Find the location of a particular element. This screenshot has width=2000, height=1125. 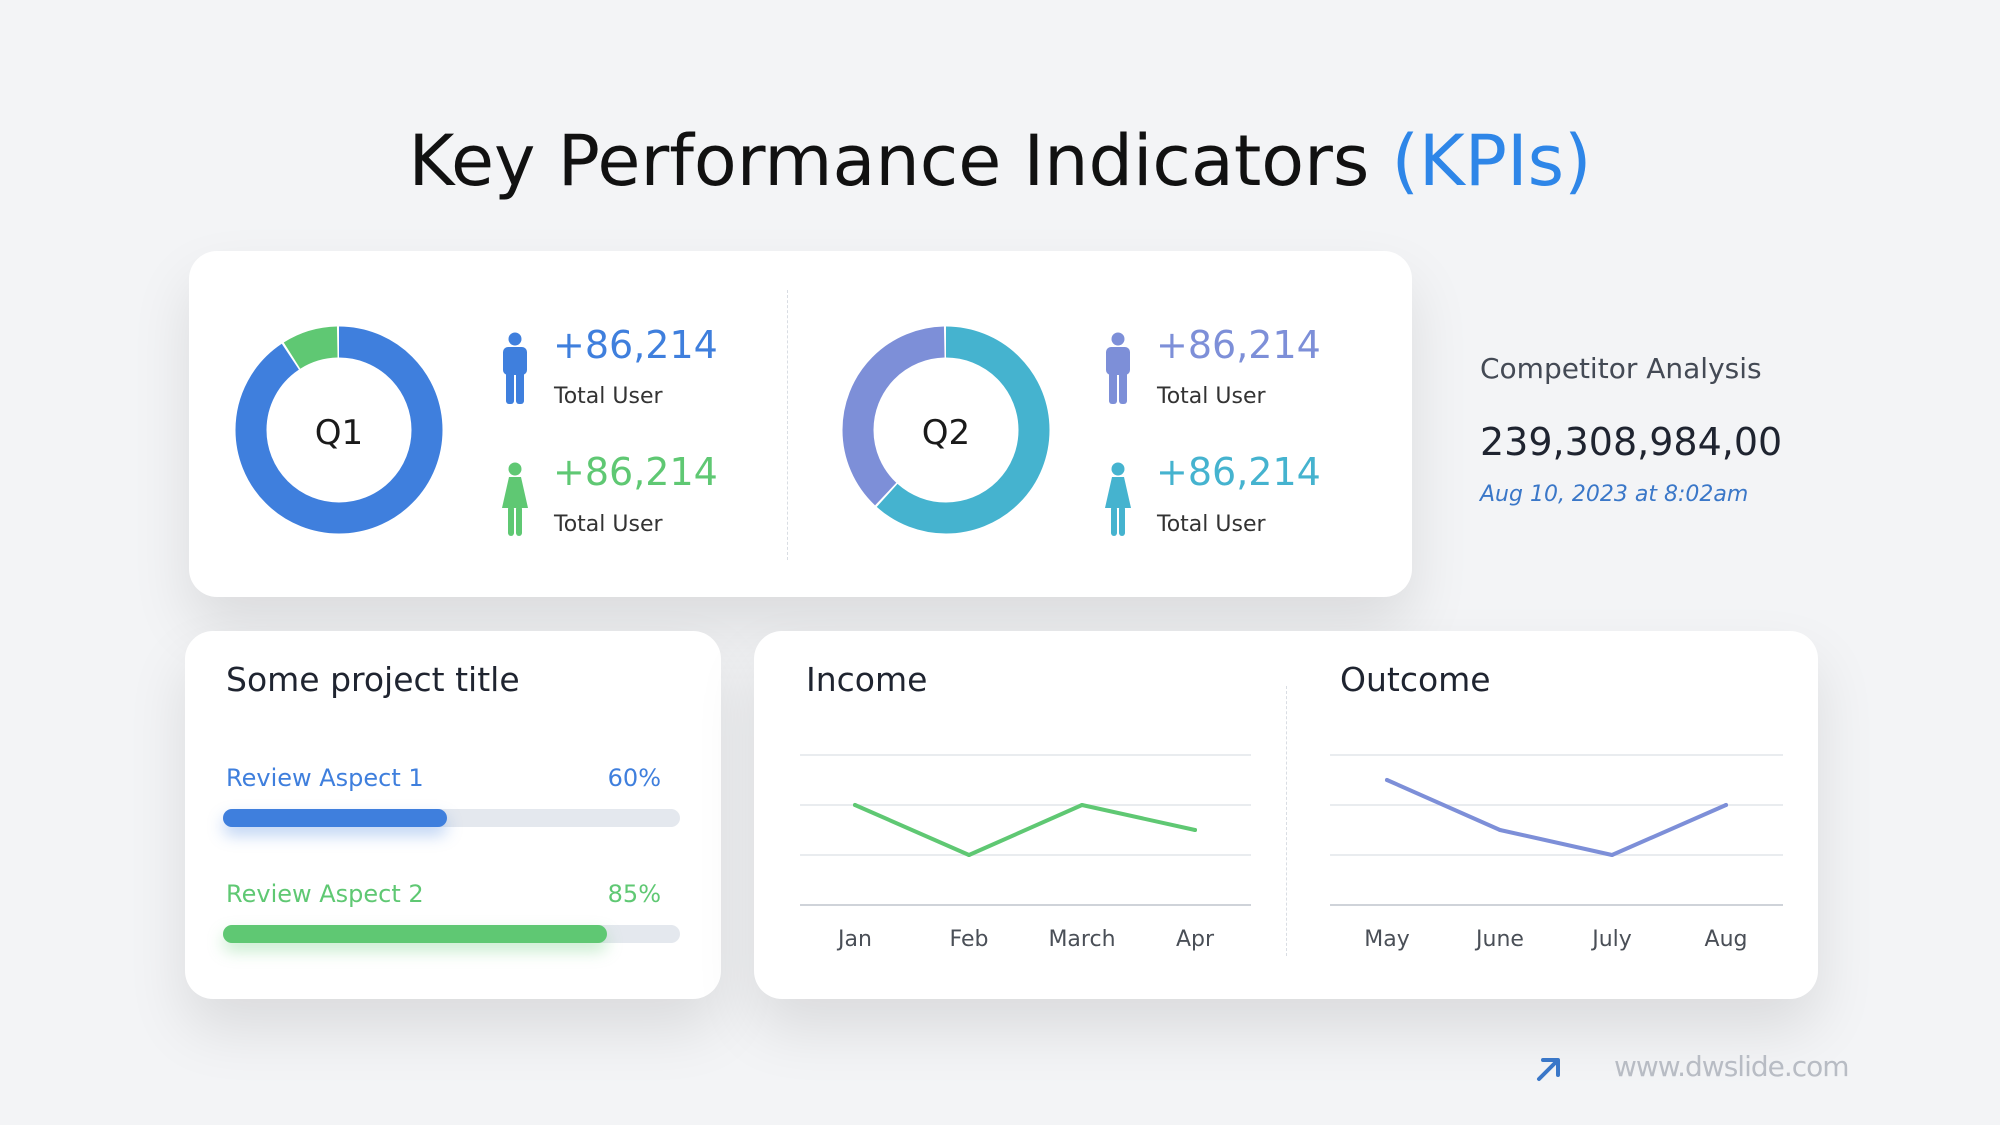

income-point-jan is located at coordinates (855, 805).